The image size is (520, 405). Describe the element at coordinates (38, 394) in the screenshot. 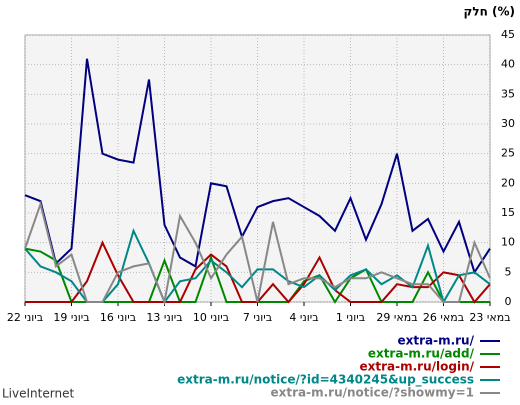

I see `footer: LiveInternet` at that location.